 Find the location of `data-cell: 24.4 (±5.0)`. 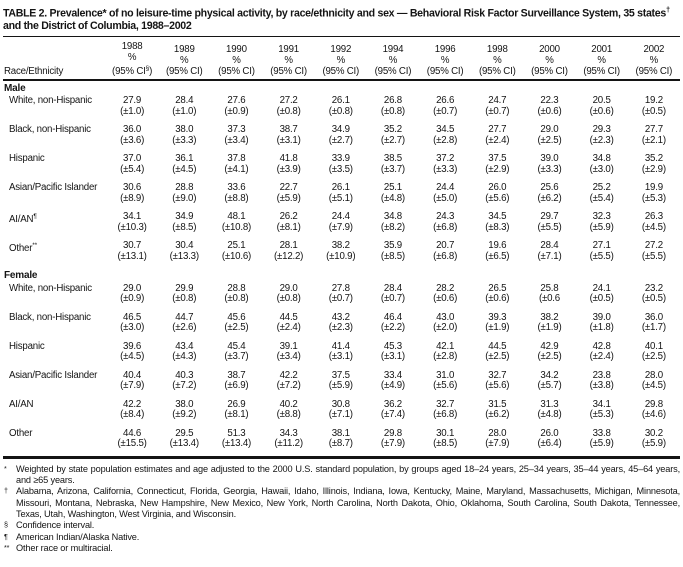

data-cell: 24.4 (±5.0) is located at coordinates (445, 195).